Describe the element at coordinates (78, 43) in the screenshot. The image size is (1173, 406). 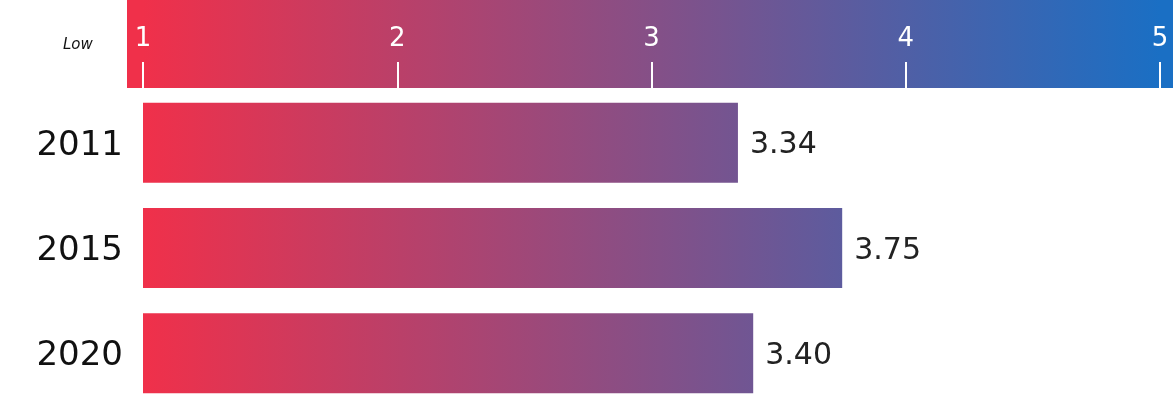
I see `text: Low` at that location.